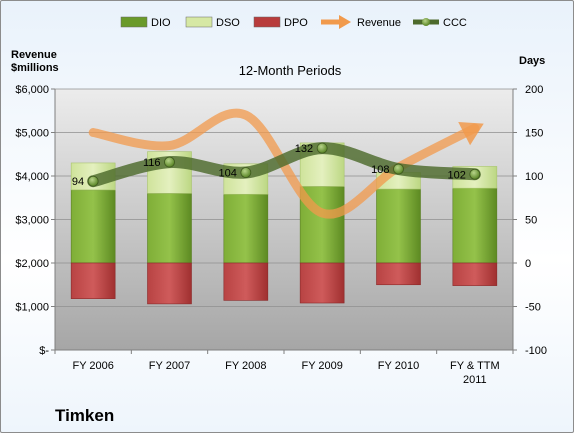 This screenshot has height=433, width=574. What do you see at coordinates (426, 22) in the screenshot?
I see `legend-dot-ccc` at bounding box center [426, 22].